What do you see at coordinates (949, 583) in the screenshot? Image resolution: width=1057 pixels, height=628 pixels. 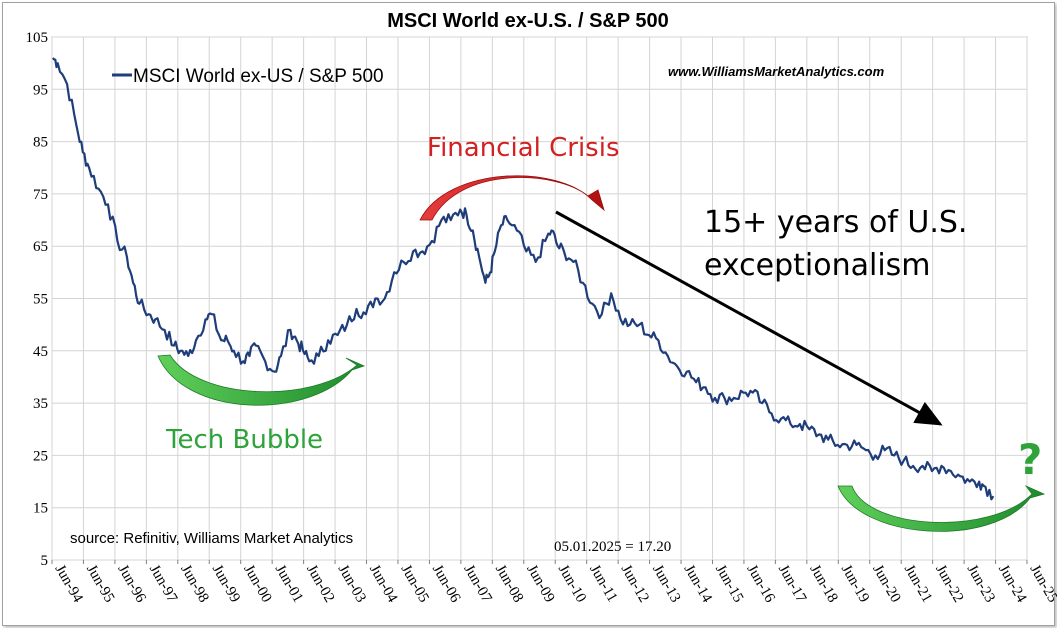 I see `x-tick-label: Jun-22` at bounding box center [949, 583].